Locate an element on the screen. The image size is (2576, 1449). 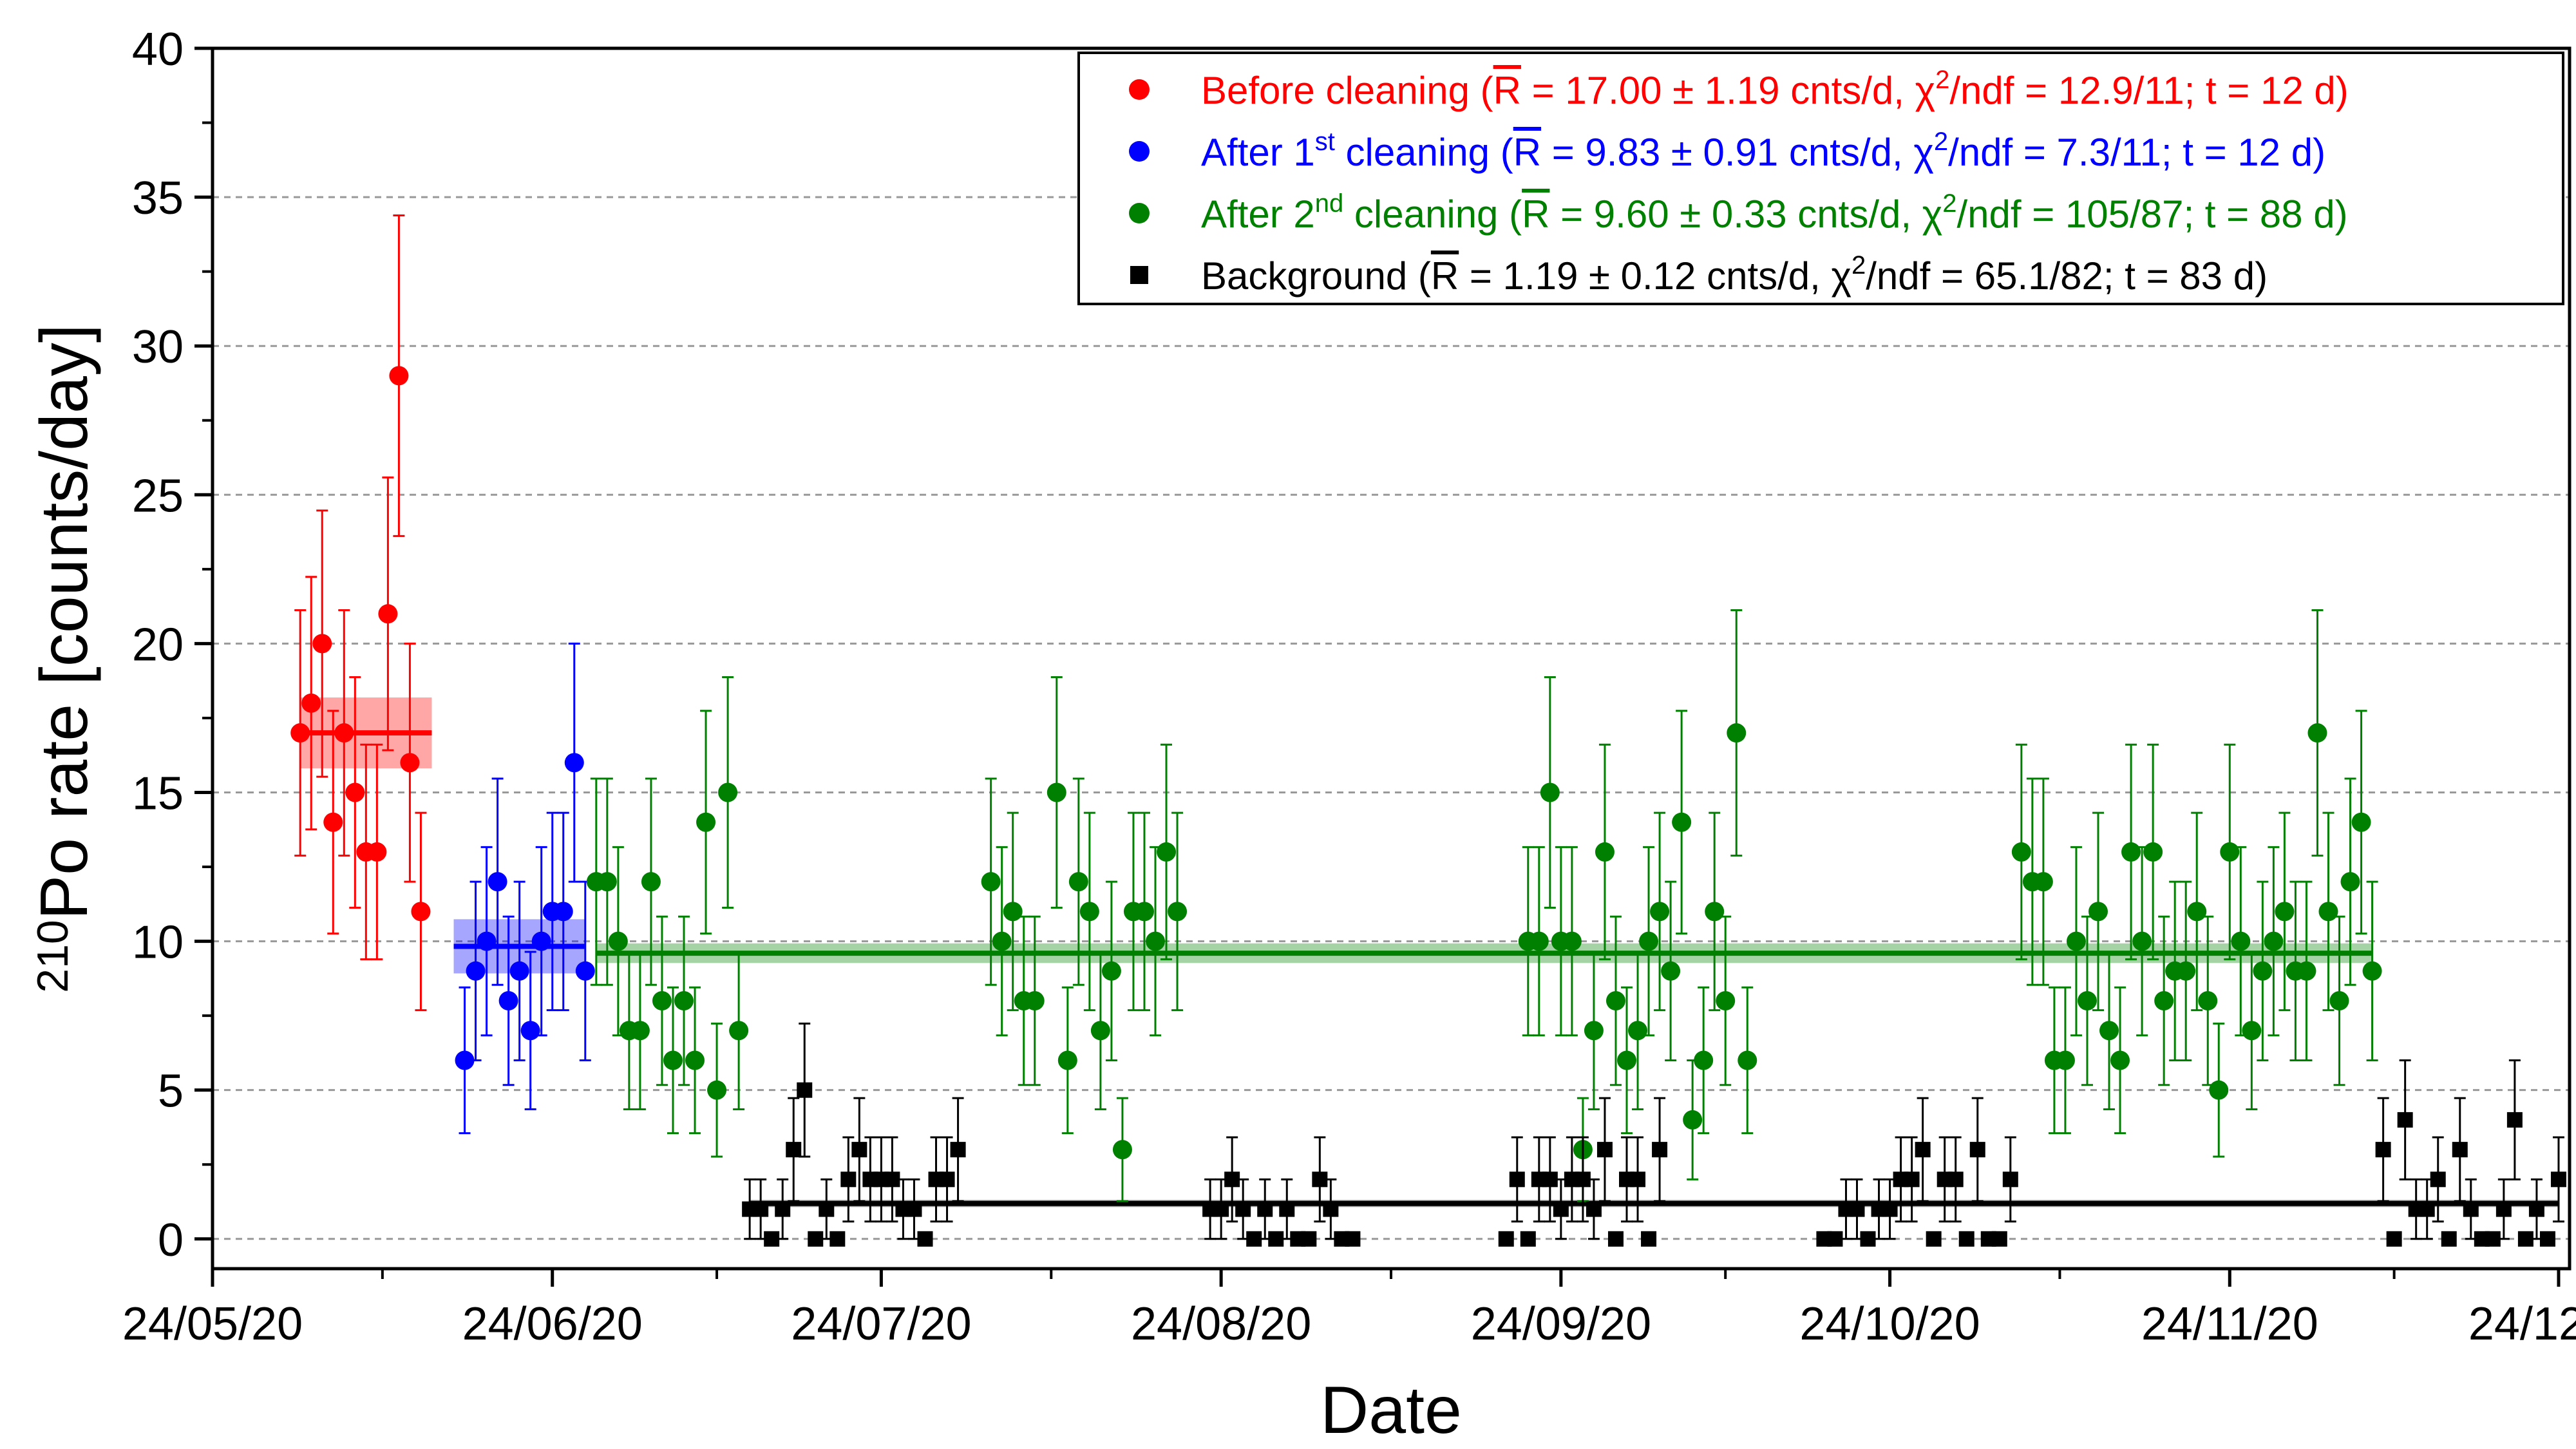
legend-stats: = 9.83 ± 0.91 cnts/d, is located at coordinates (1727, 152).